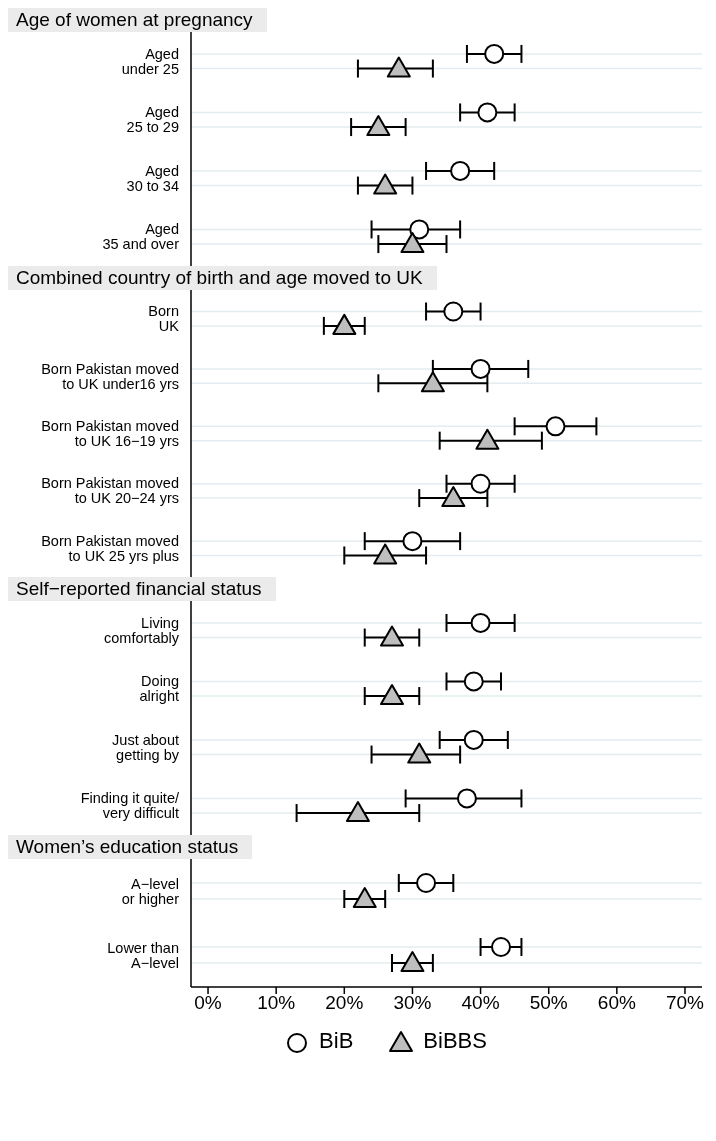 This screenshot has height=1141, width=716. I want to click on legend-label: BiBBS, so click(455, 1041).